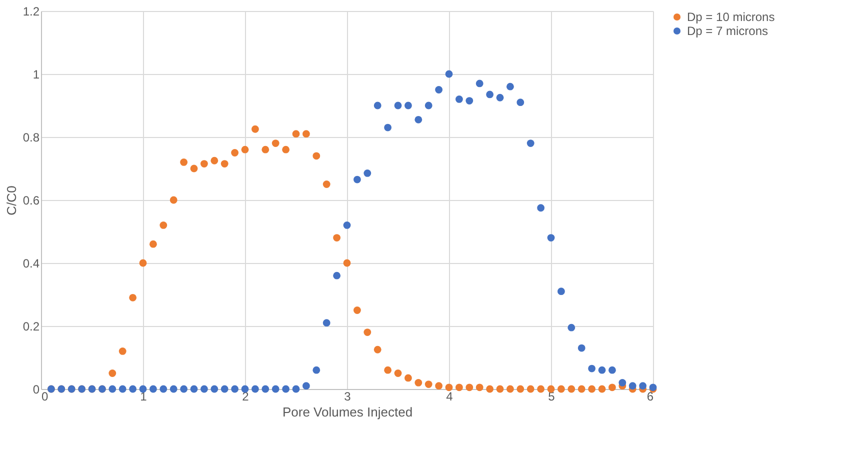 The height and width of the screenshot is (457, 849). Describe the element at coordinates (650, 397) in the screenshot. I see `x-tick-label: 6` at that location.